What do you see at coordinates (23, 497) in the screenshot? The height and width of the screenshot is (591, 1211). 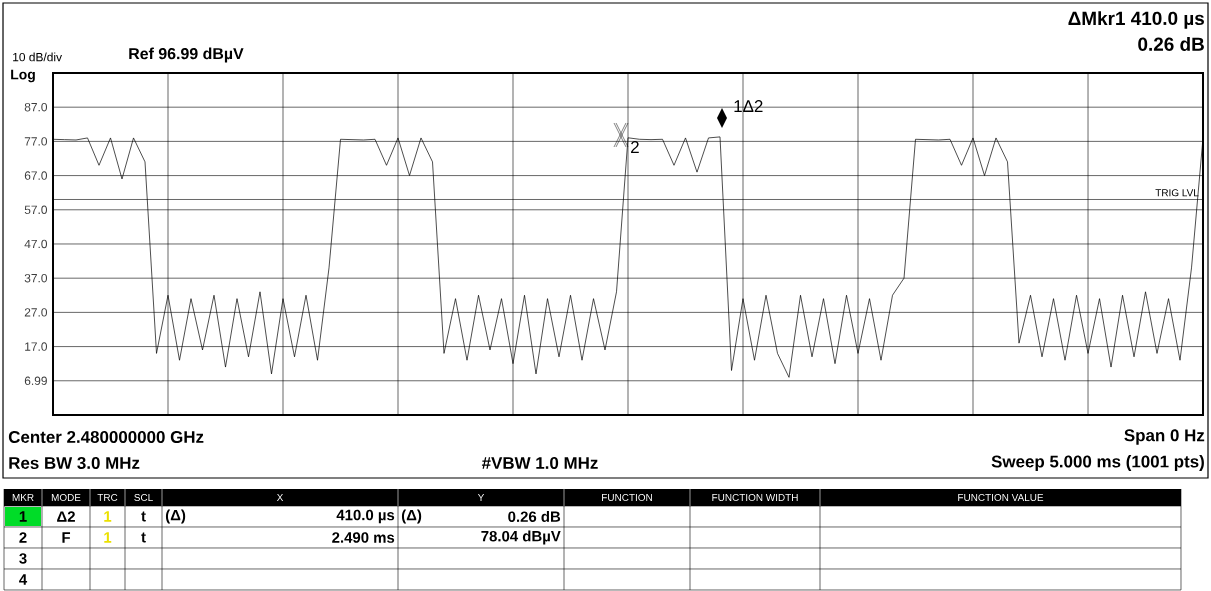 I see `text: MKR` at bounding box center [23, 497].